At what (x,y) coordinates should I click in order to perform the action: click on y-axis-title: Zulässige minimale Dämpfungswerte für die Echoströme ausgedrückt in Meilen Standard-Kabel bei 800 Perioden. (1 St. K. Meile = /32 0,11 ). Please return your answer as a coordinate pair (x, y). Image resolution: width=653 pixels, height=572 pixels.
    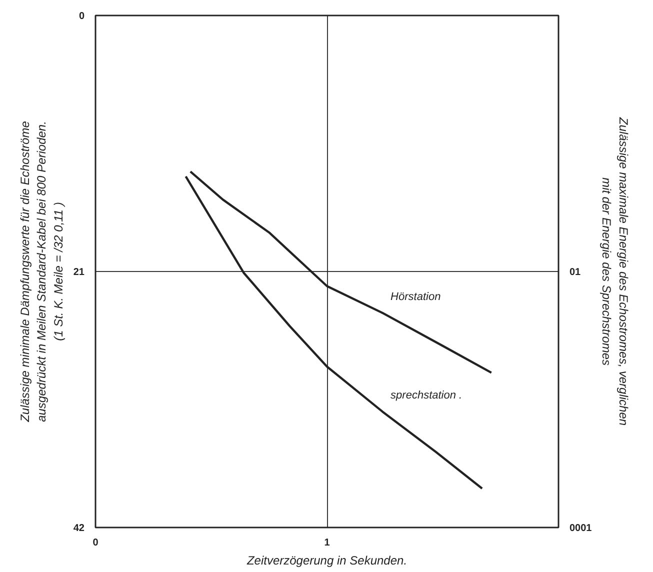
    Looking at the image, I should click on (42, 271).